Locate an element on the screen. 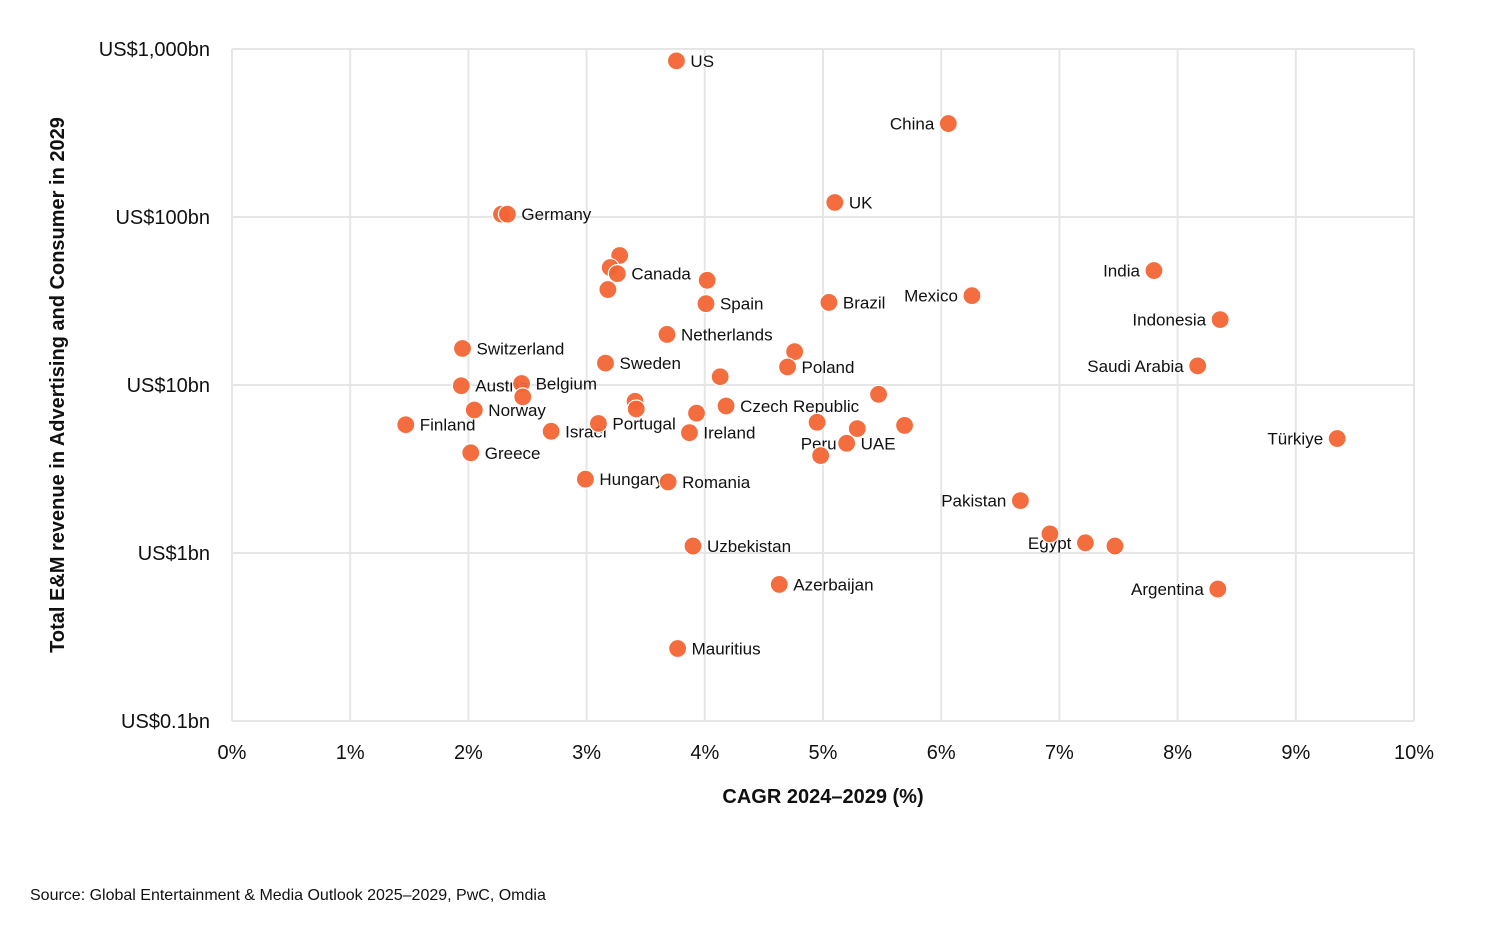  y-tick-label: US$0.1bn is located at coordinates (165, 722).